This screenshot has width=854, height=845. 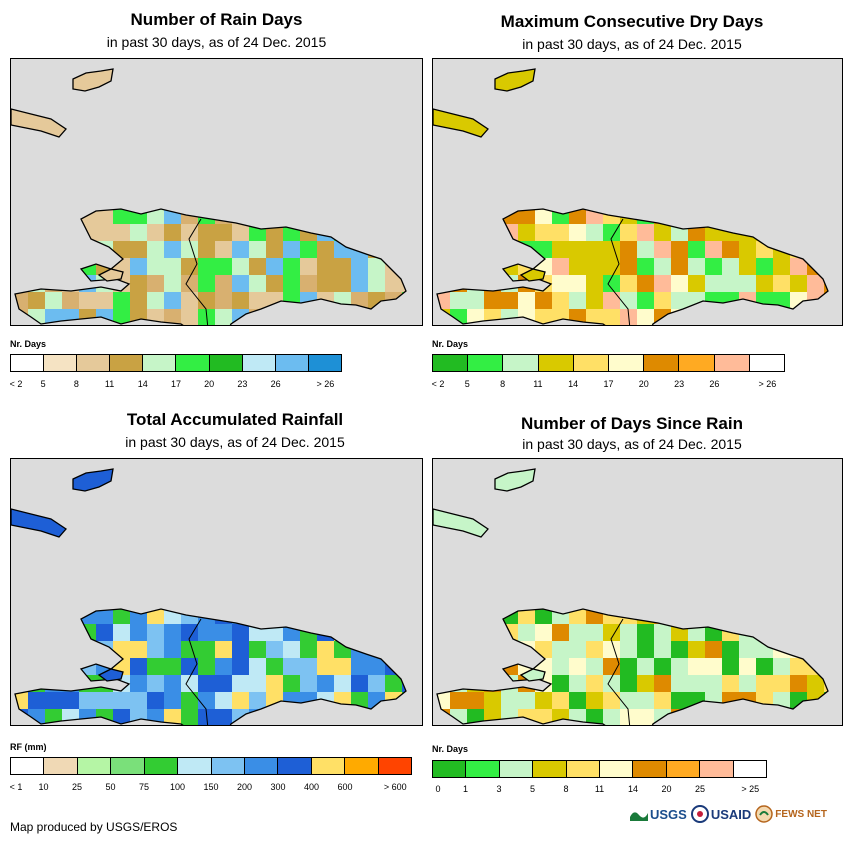 What do you see at coordinates (608, 384) in the screenshot?
I see `legend-label: 17` at bounding box center [608, 384].